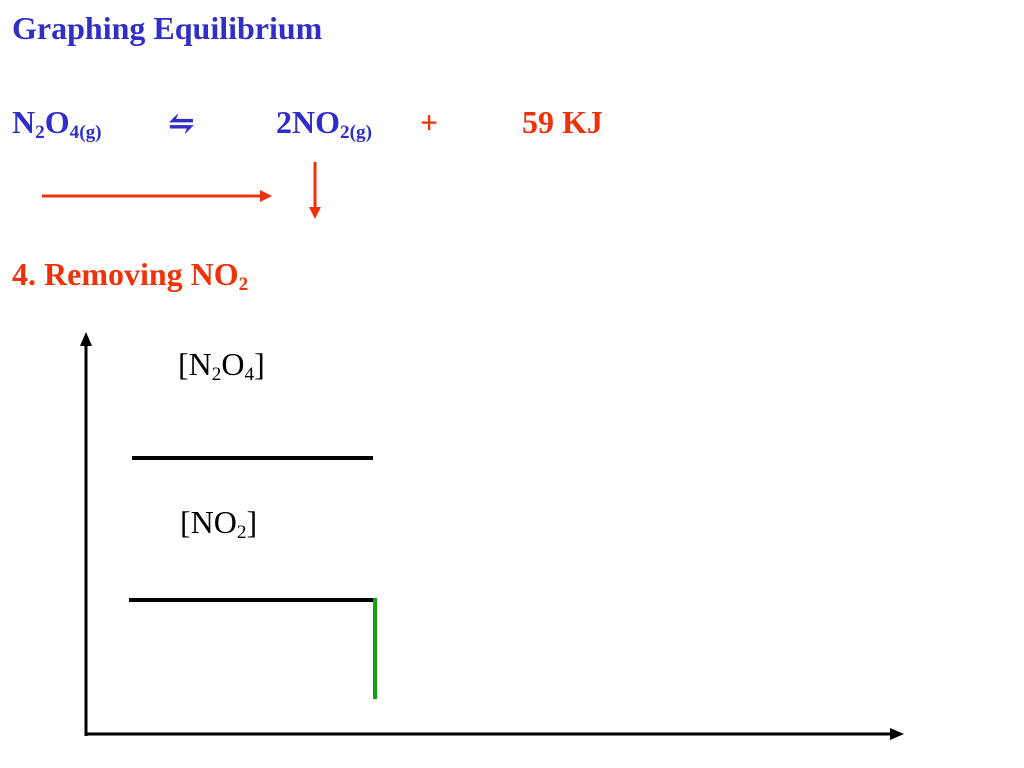  What do you see at coordinates (324, 123) in the screenshot?
I see `product-no2: 2NO2(g)` at bounding box center [324, 123].